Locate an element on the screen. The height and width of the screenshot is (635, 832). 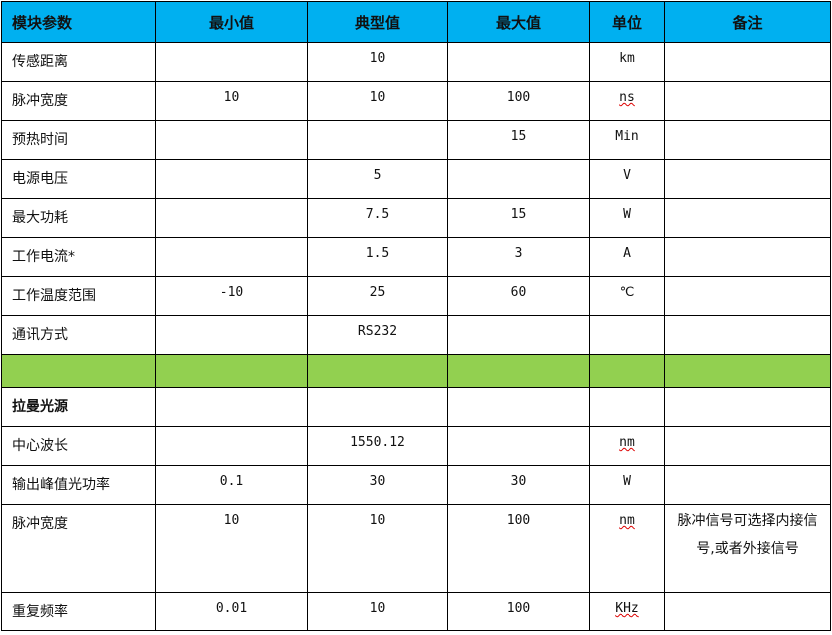
table-row: 工作温度范围 -10 25 60 ℃ is located at coordinates (416, 296).